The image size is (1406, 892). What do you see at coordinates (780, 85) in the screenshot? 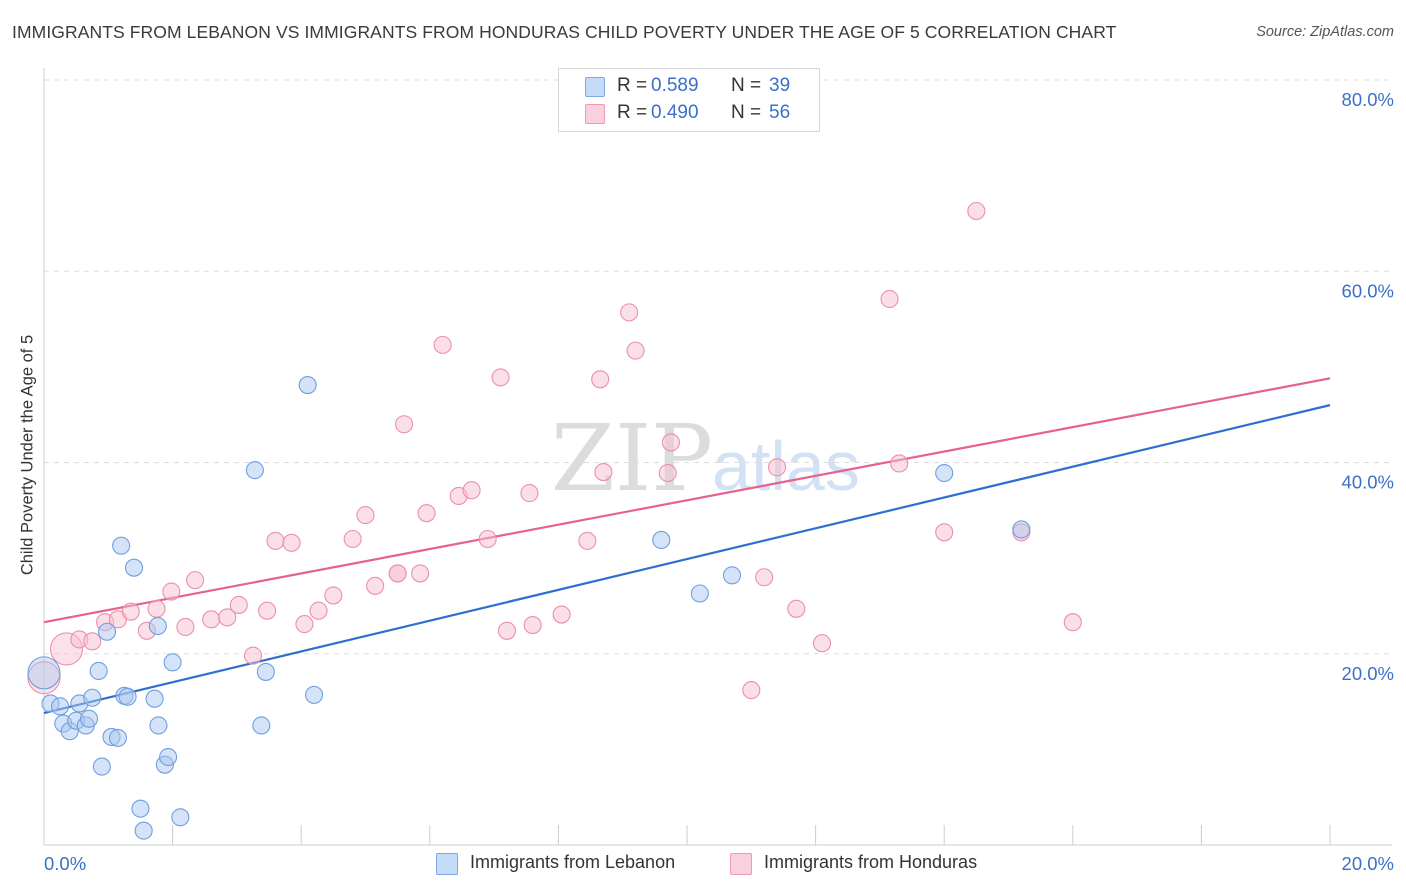
I see `legend-n-value: 39` at bounding box center [780, 85].